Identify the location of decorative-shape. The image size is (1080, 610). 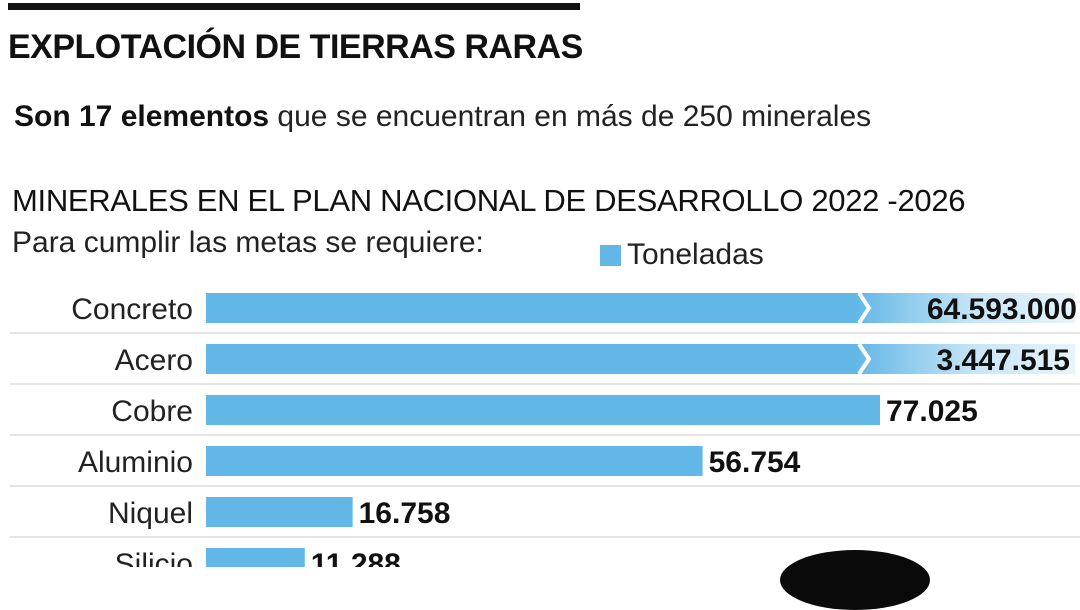
(855, 580).